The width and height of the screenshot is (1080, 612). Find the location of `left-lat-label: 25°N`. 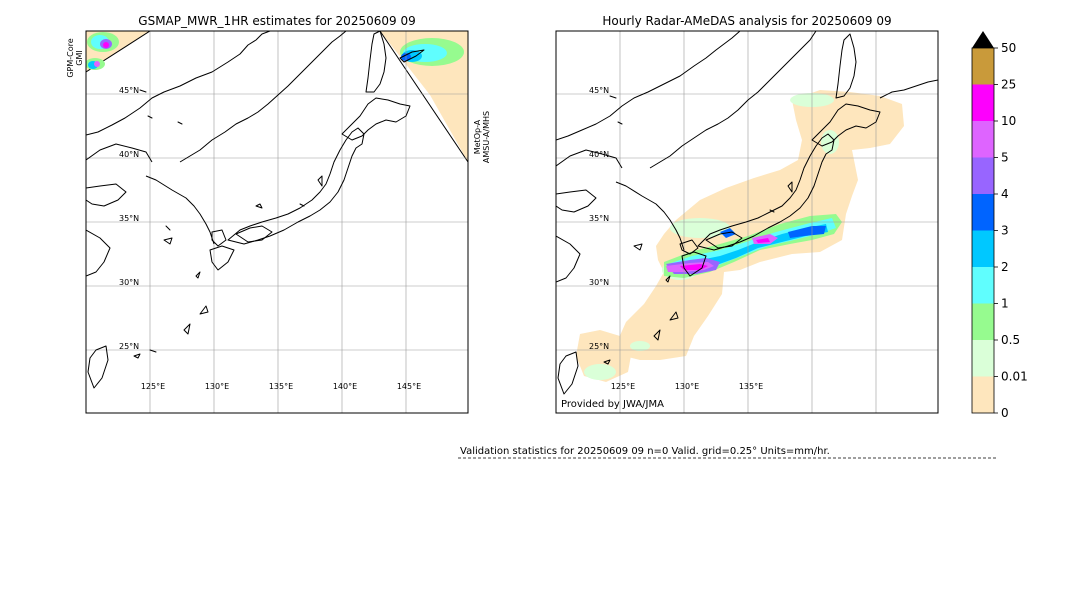

left-lat-label: 25°N is located at coordinates (129, 346).